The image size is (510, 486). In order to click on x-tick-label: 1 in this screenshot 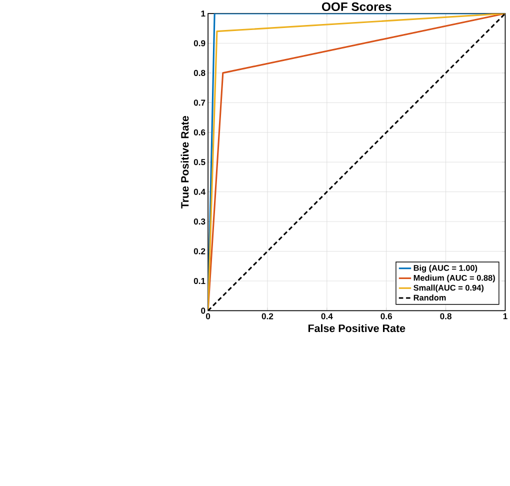, I will do `click(505, 316)`.